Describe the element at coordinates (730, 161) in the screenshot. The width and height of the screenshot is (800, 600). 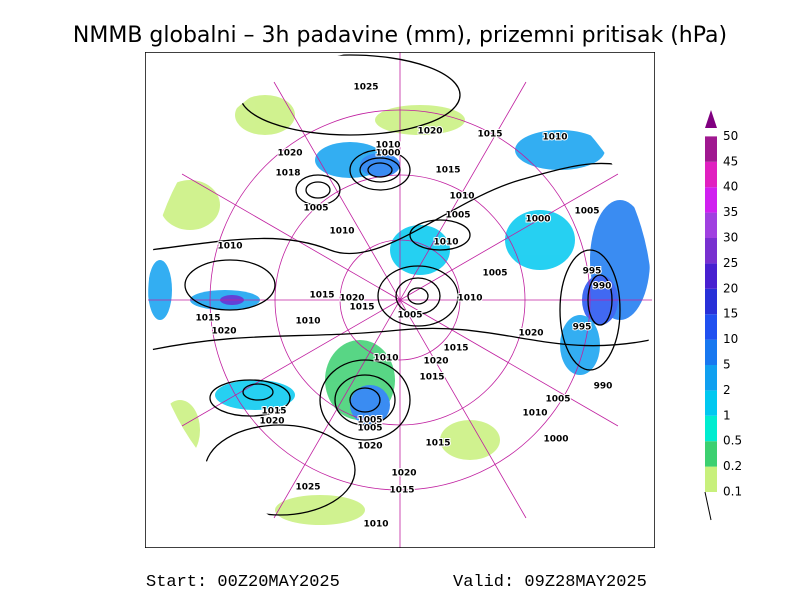
I see `colorbar-label: 45` at that location.